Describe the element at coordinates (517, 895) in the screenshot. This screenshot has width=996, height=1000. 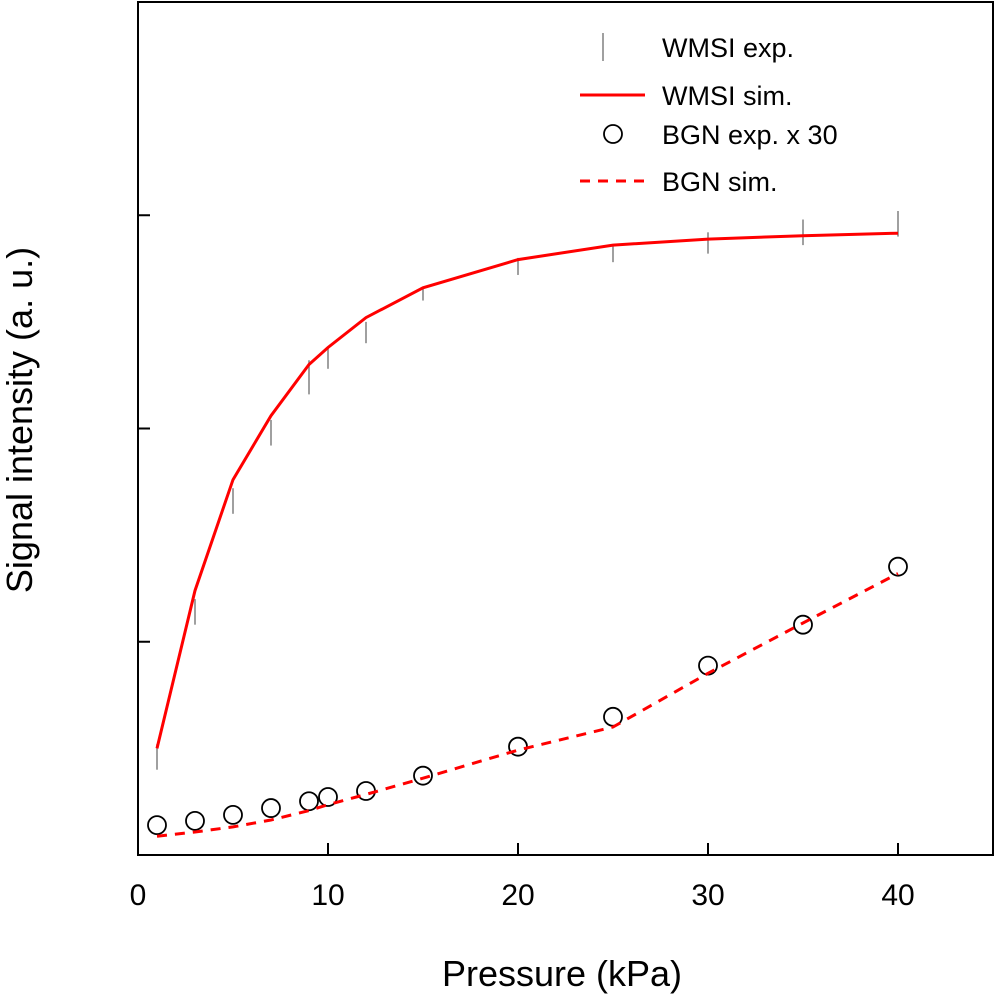
I see `x-tick-label: 20` at that location.